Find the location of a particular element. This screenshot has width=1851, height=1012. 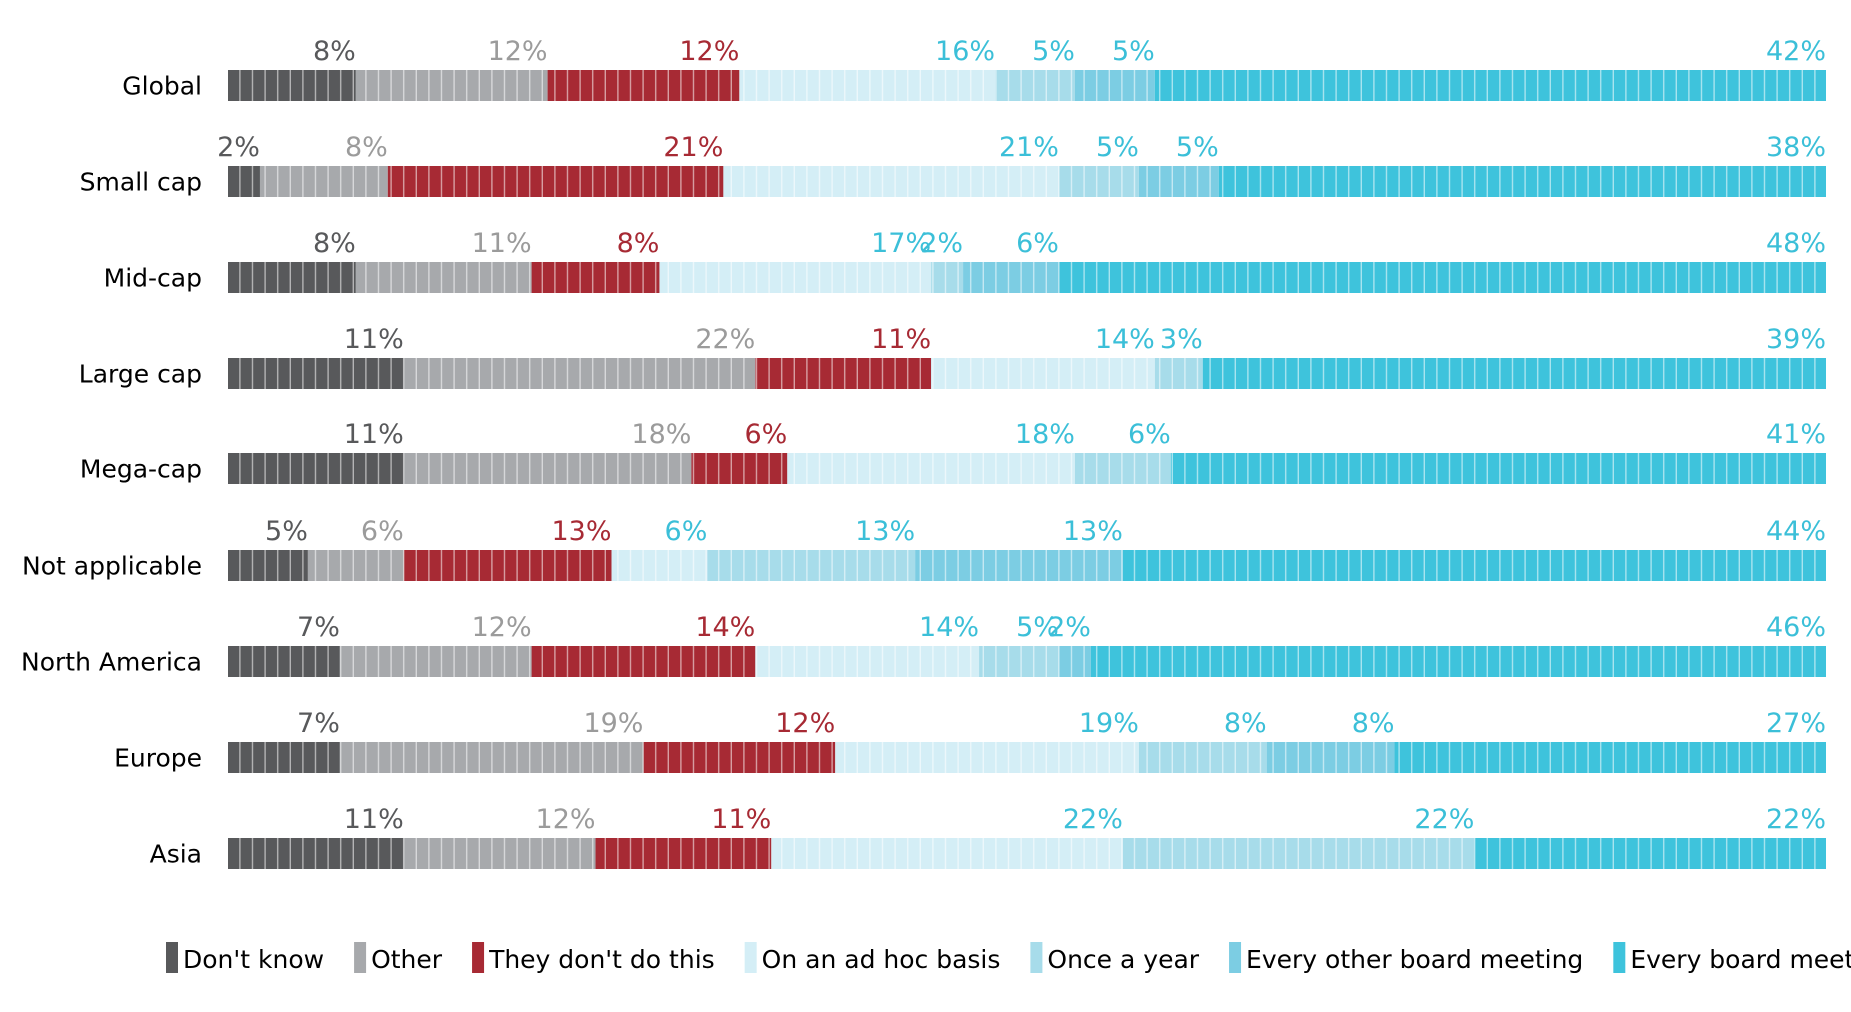

category-label-not-applicable: Not applicable is located at coordinates (112, 566).